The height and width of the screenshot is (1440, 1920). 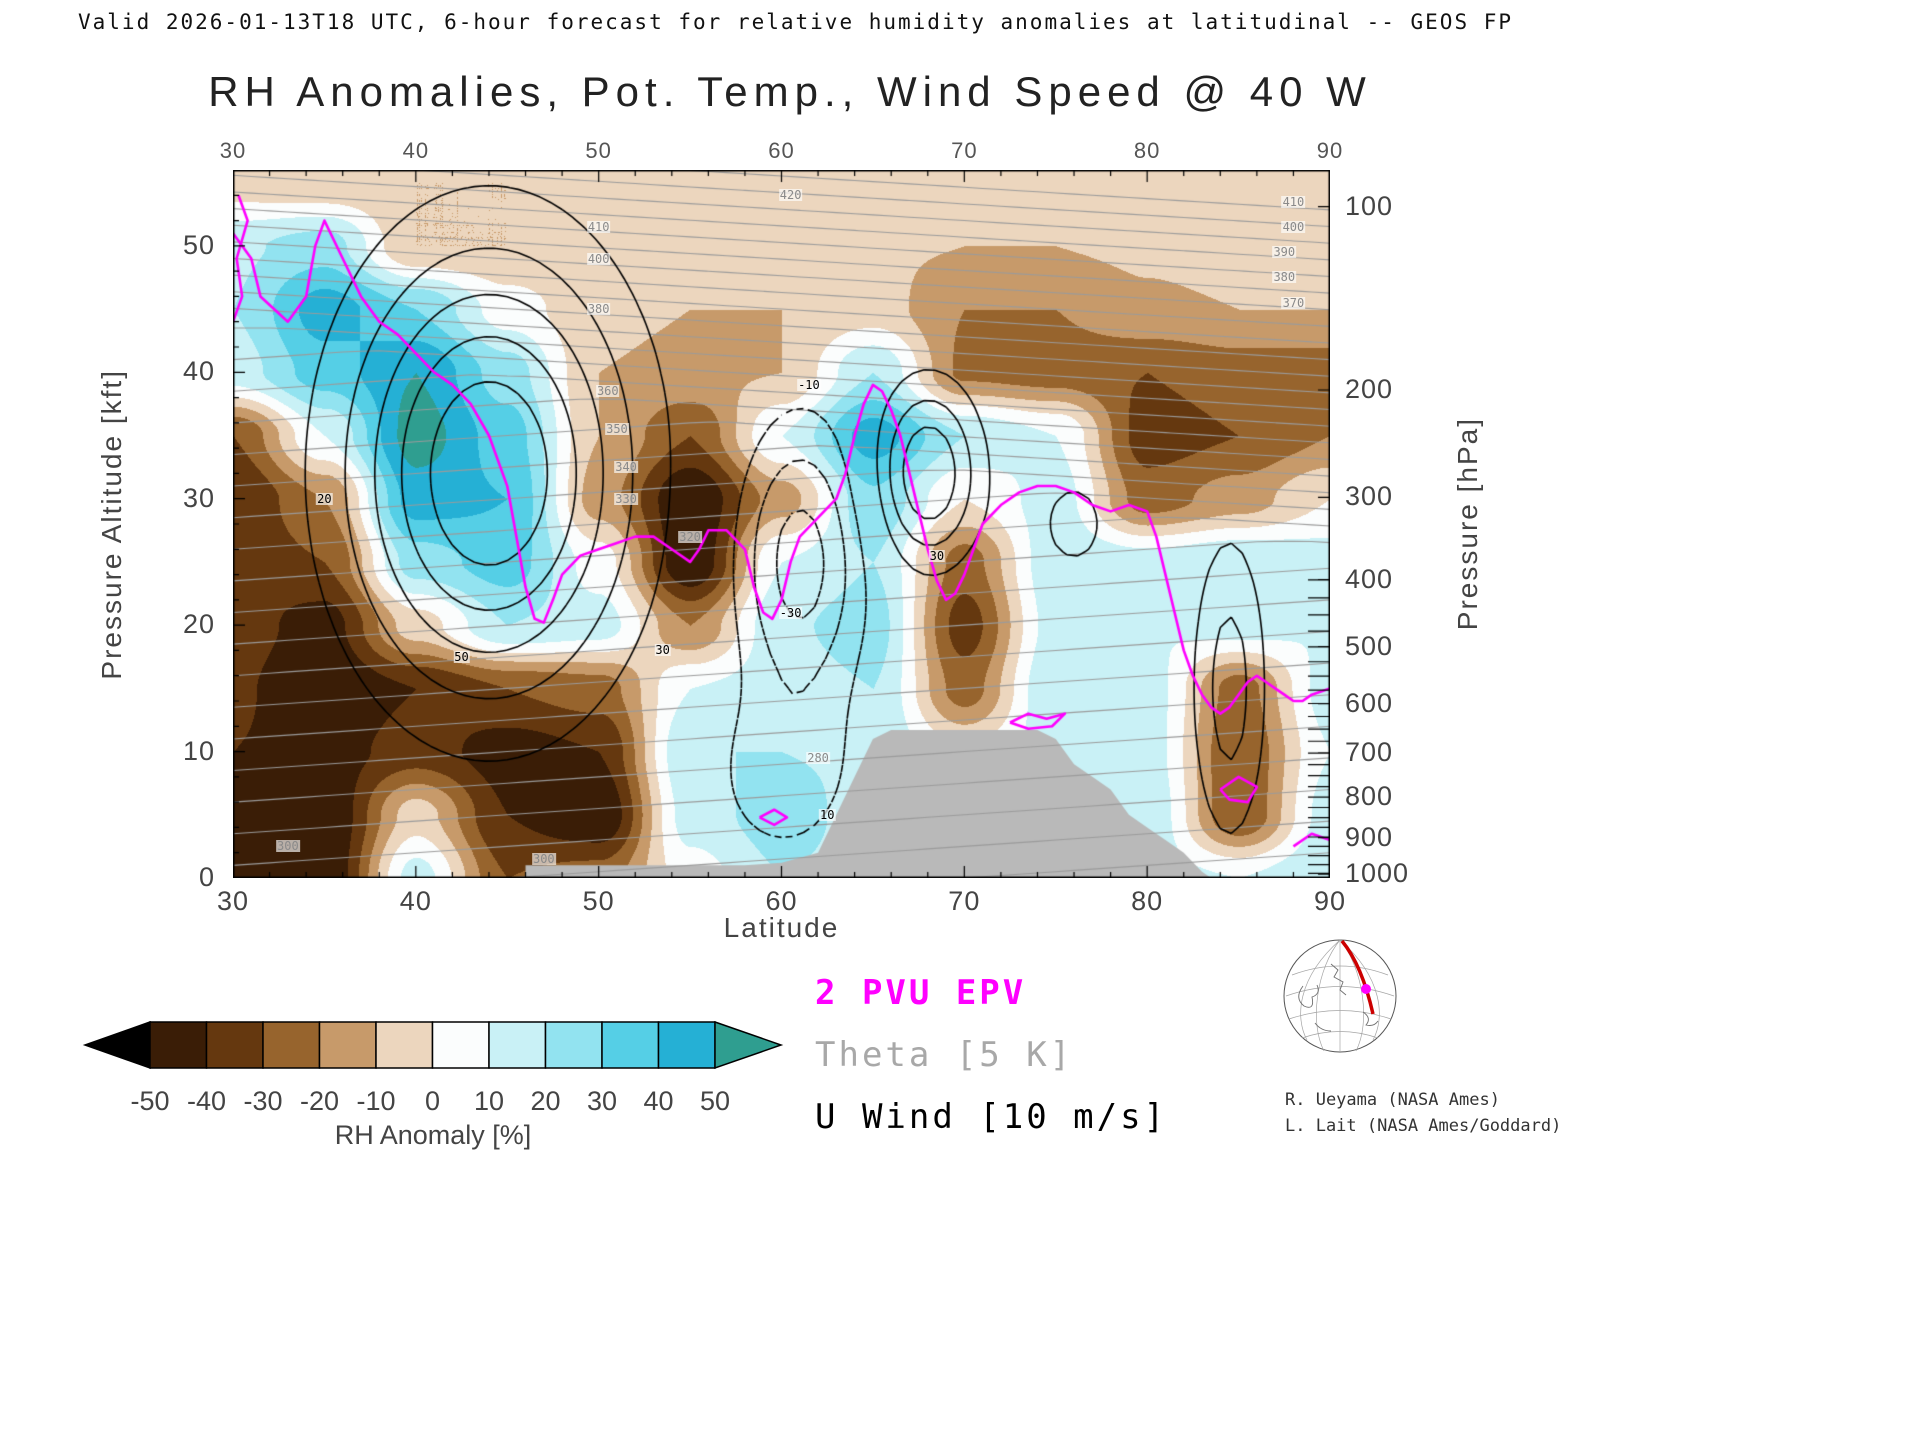 What do you see at coordinates (818, 757) in the screenshot?
I see `theta-contour-label: 280` at bounding box center [818, 757].